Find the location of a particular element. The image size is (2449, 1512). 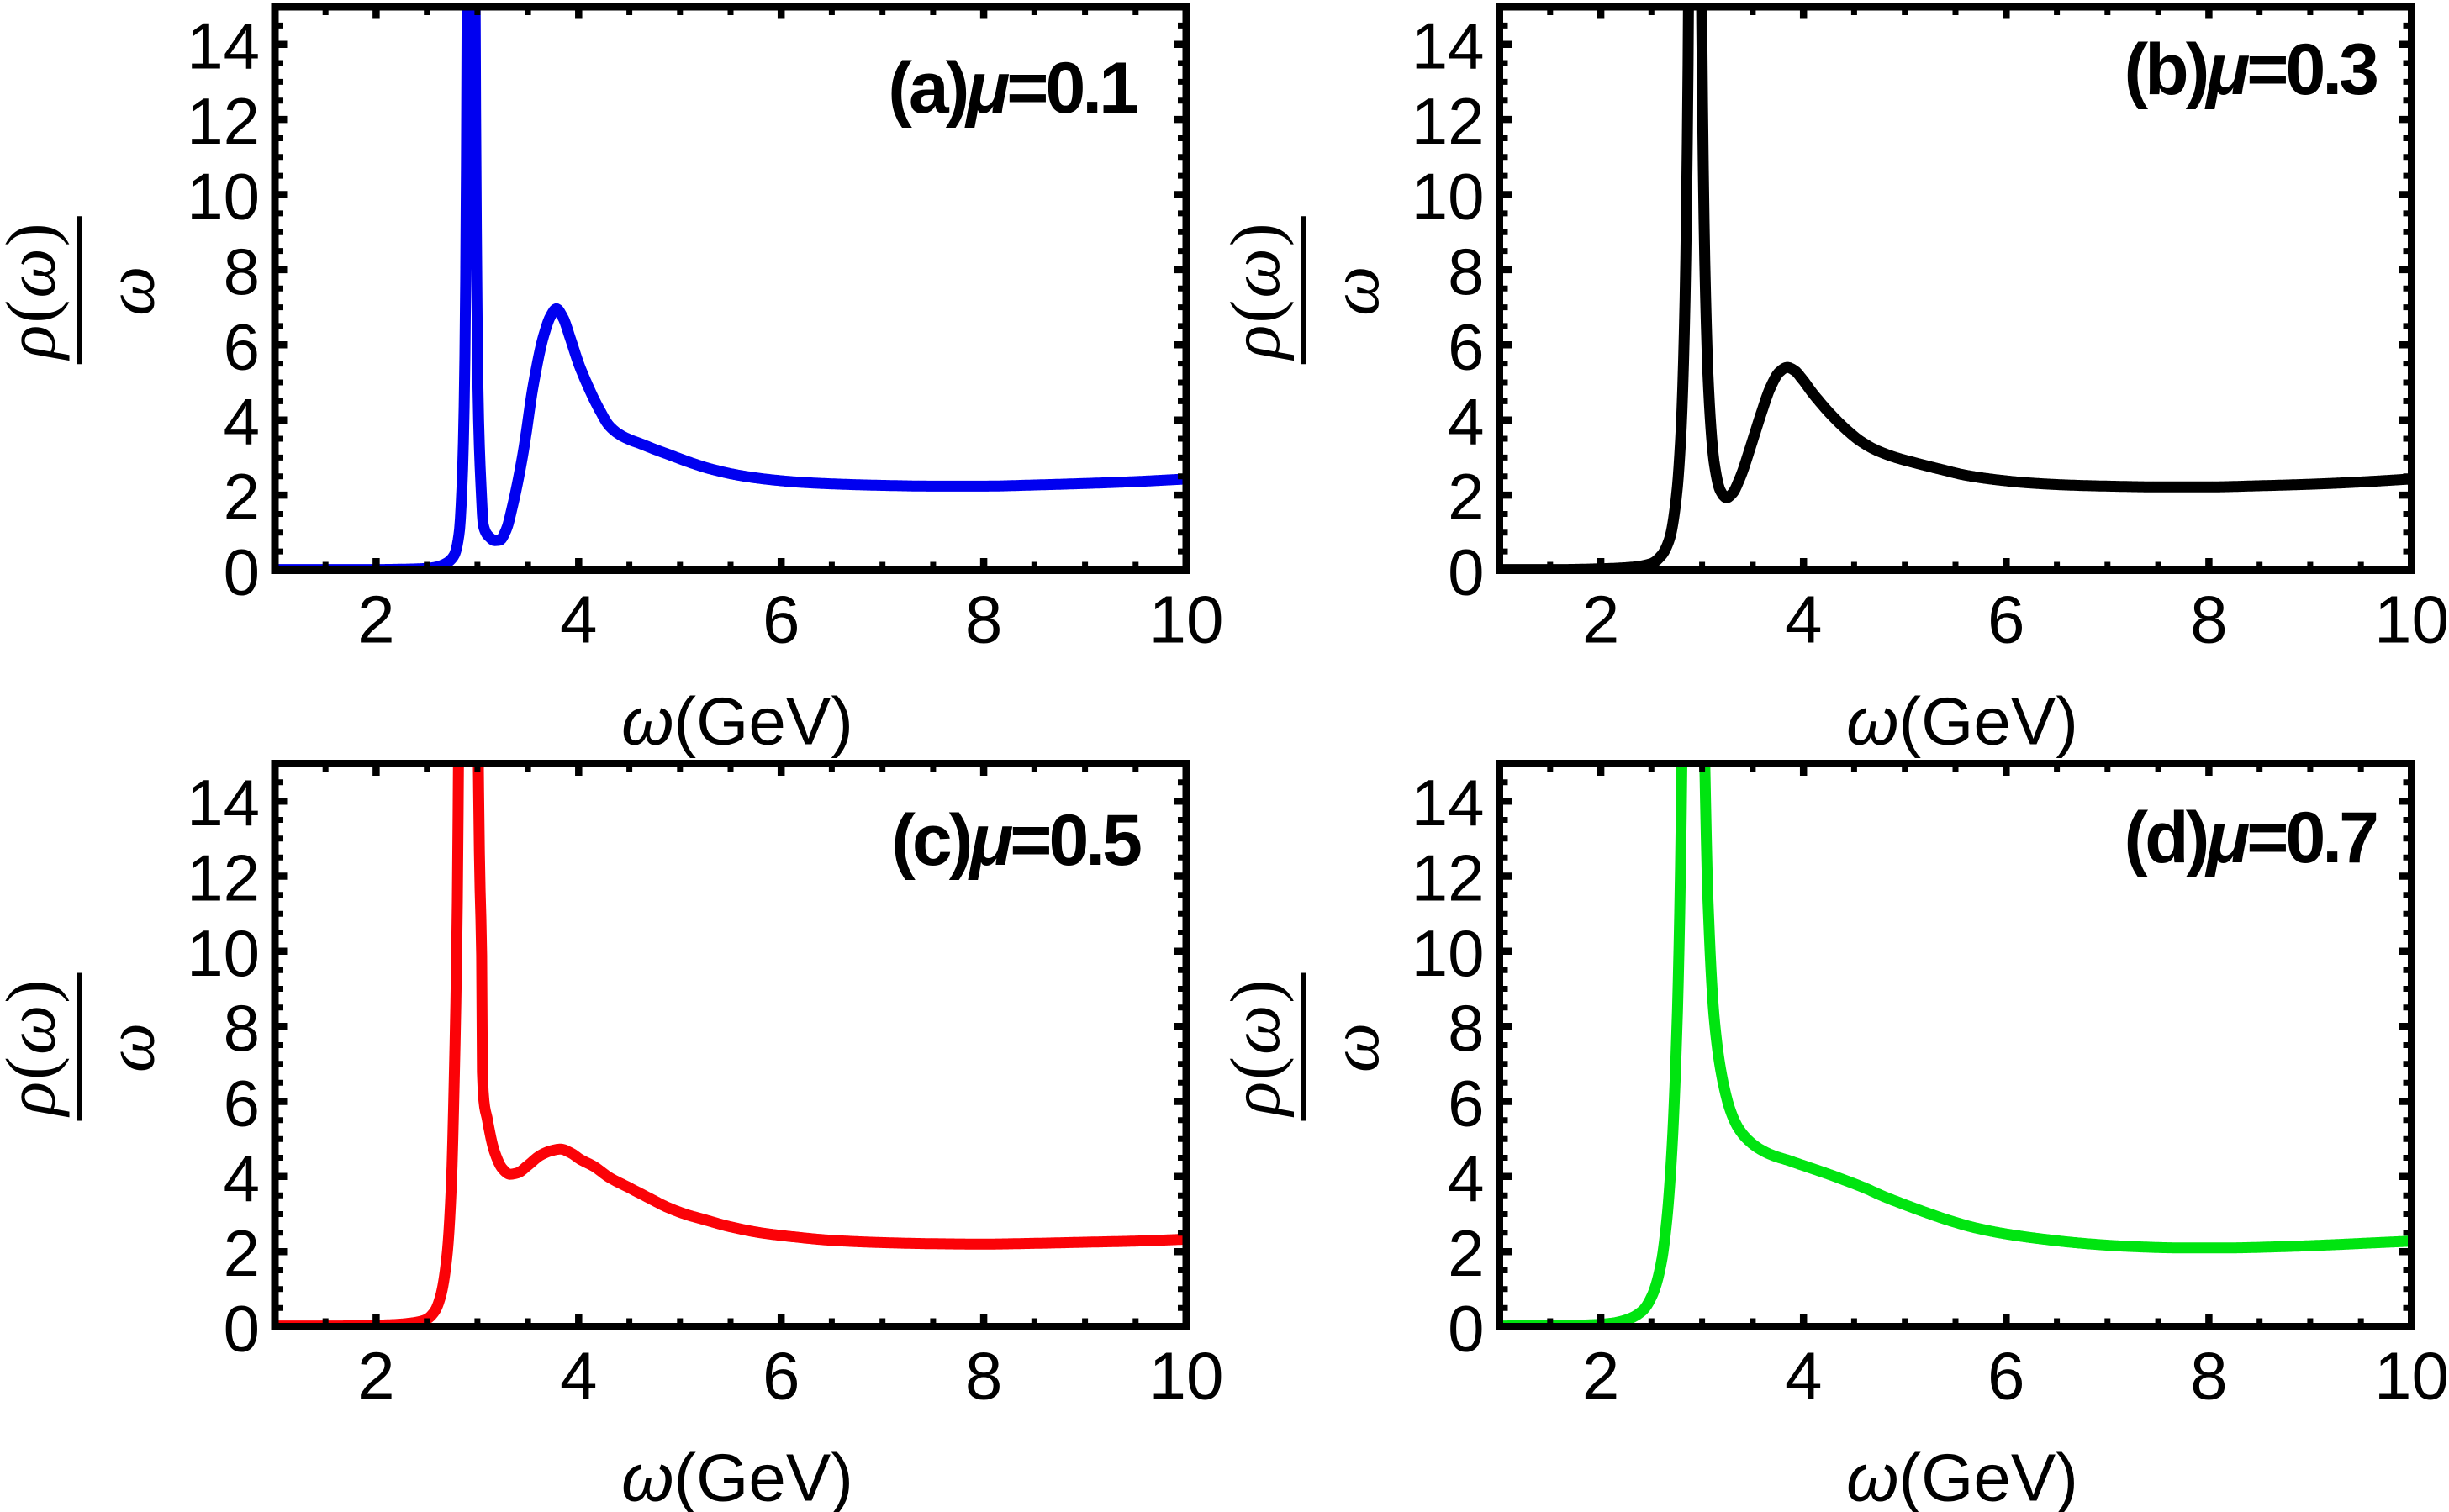

svg-text: (c)μ=0.5 is located at coordinates (1016, 841).